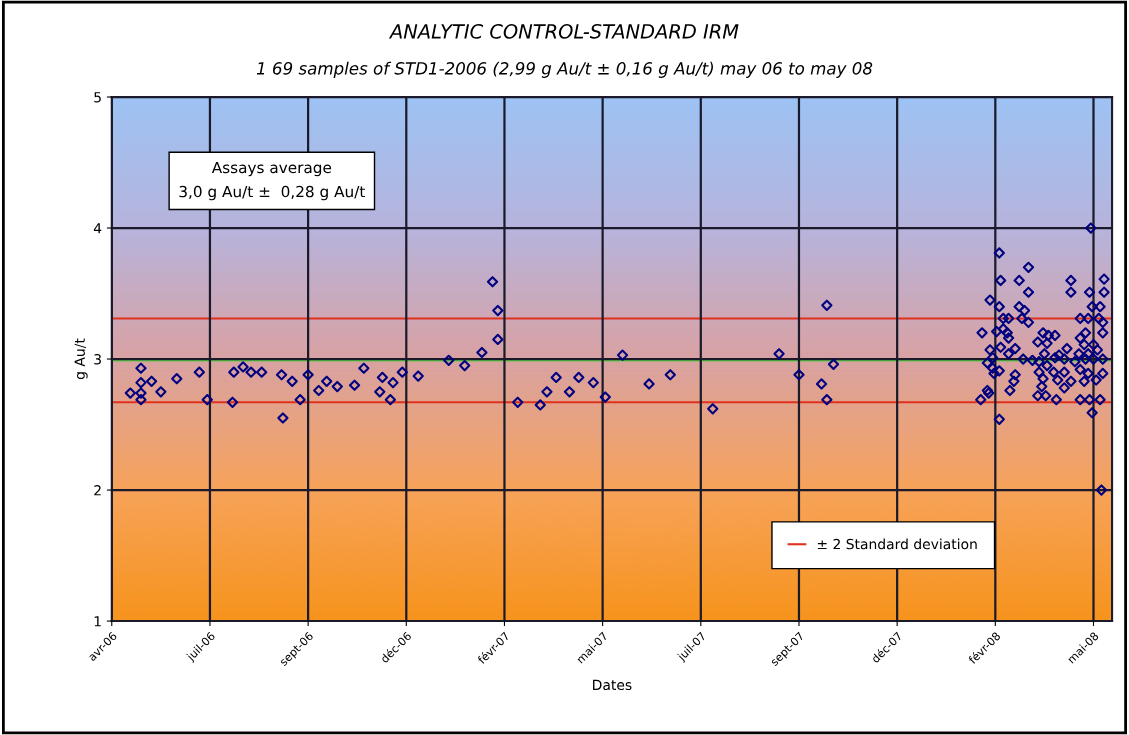  I want to click on annotation: Assays average 3,0 g Au/t ± 0,28 g Au/t, so click(272, 181).